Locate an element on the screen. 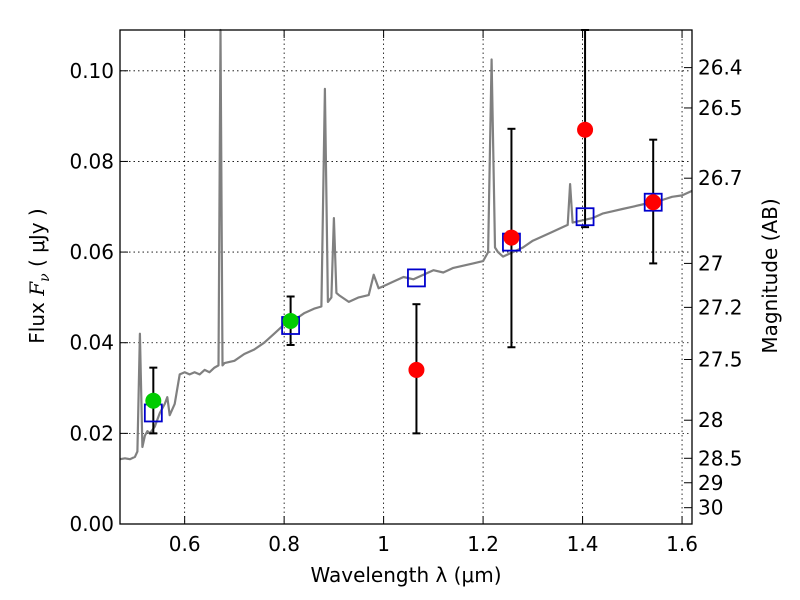  y-axis-label: Flux Fν ( μJy ) is located at coordinates (39, 275).